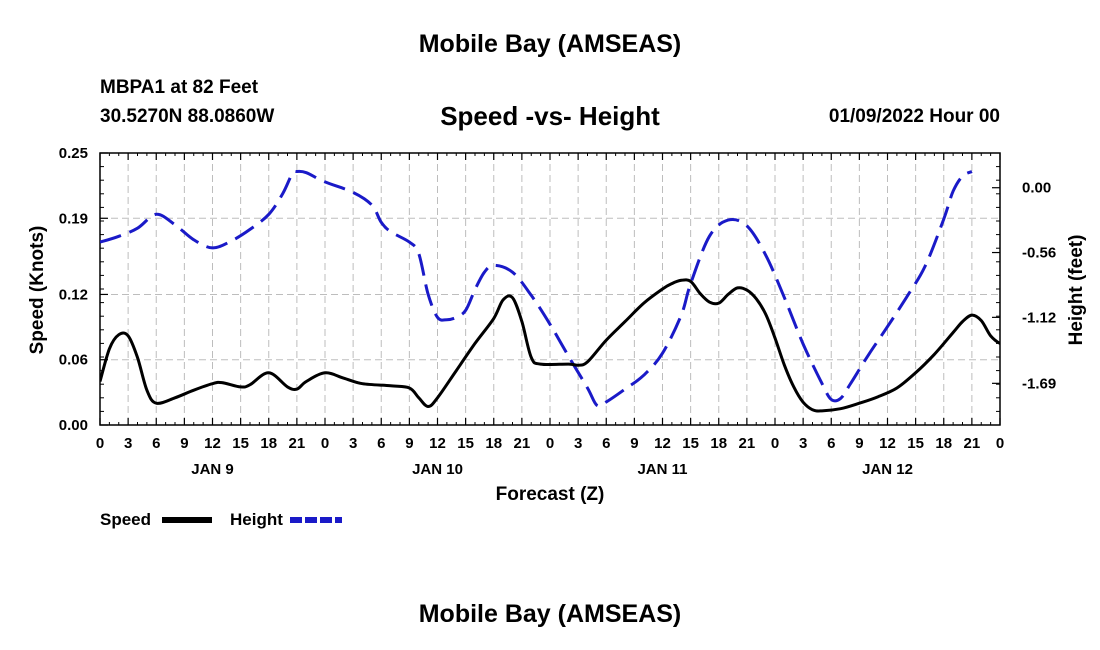  I want to click on y-tick-label: 0.12, so click(73, 294).